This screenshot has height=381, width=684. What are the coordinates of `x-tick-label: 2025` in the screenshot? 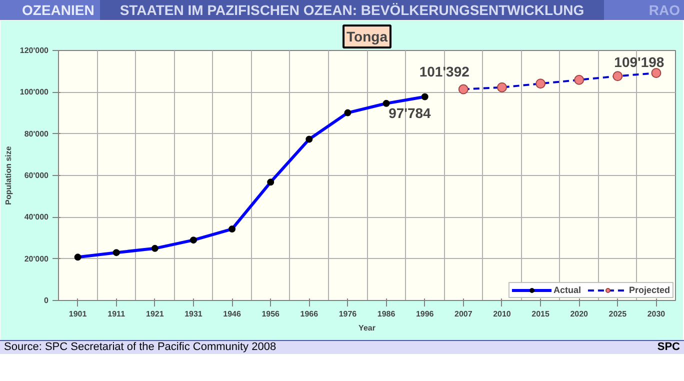 It's located at (618, 314).